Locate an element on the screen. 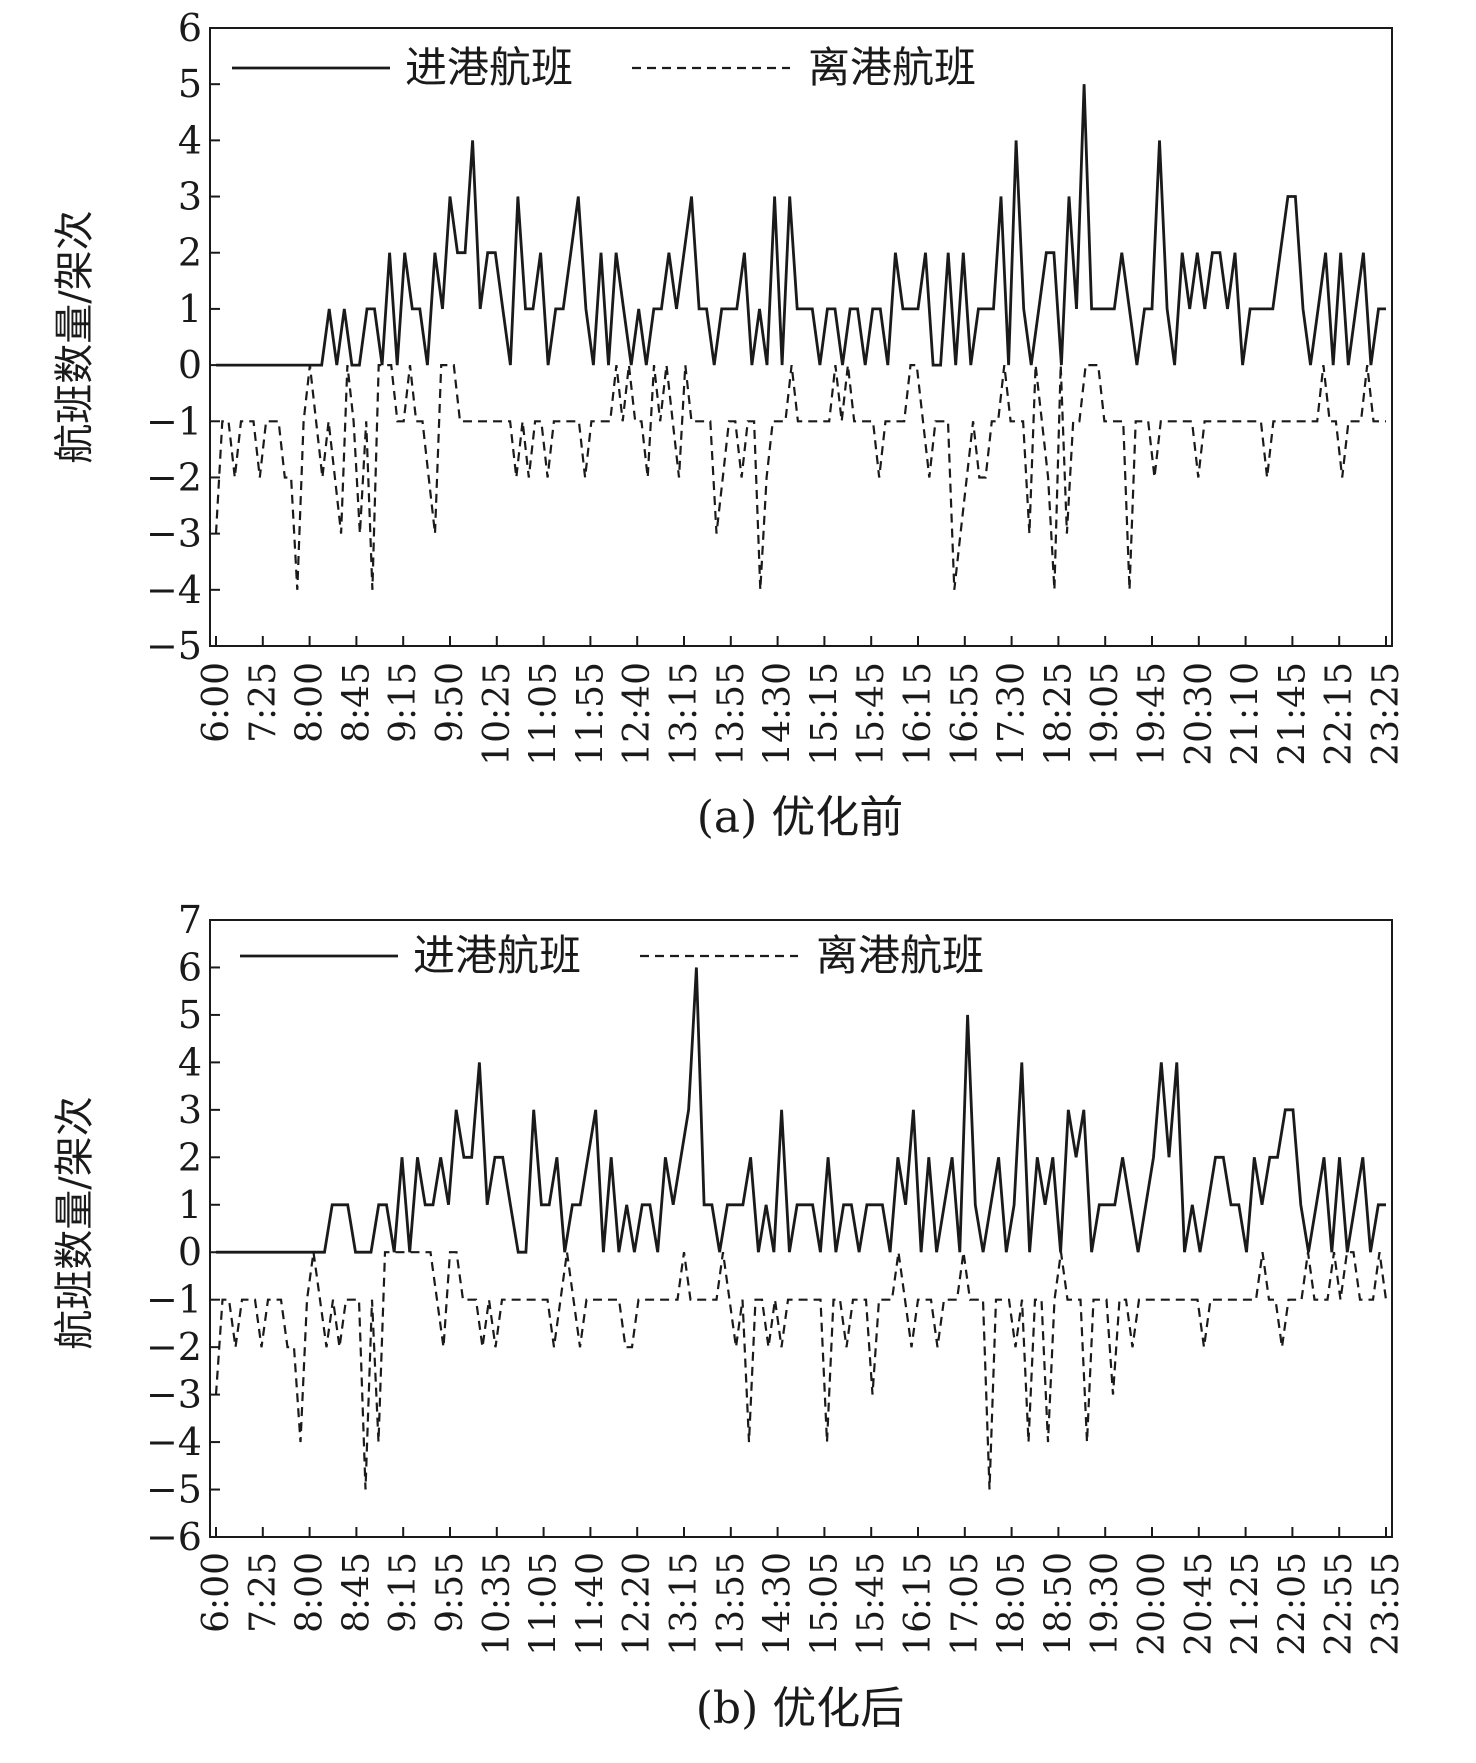  x-tick-label-a: 9:15 is located at coordinates (403, 702).